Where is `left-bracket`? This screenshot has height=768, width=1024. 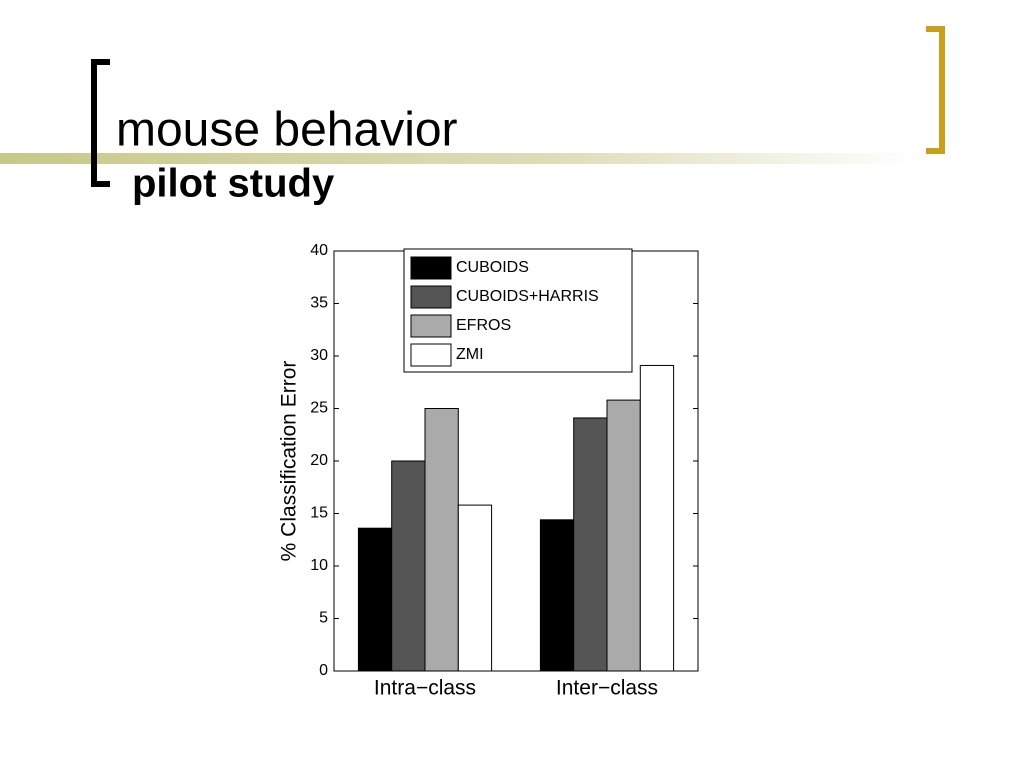
left-bracket is located at coordinates (100, 123).